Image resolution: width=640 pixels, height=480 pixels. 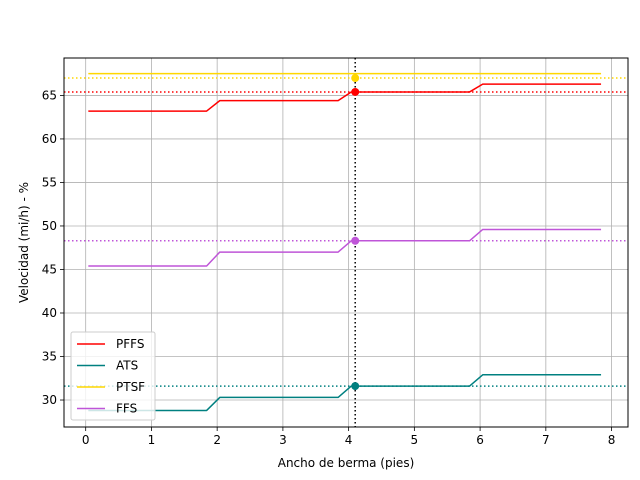 What do you see at coordinates (546, 440) in the screenshot?
I see `x-tick-label: 7` at bounding box center [546, 440].